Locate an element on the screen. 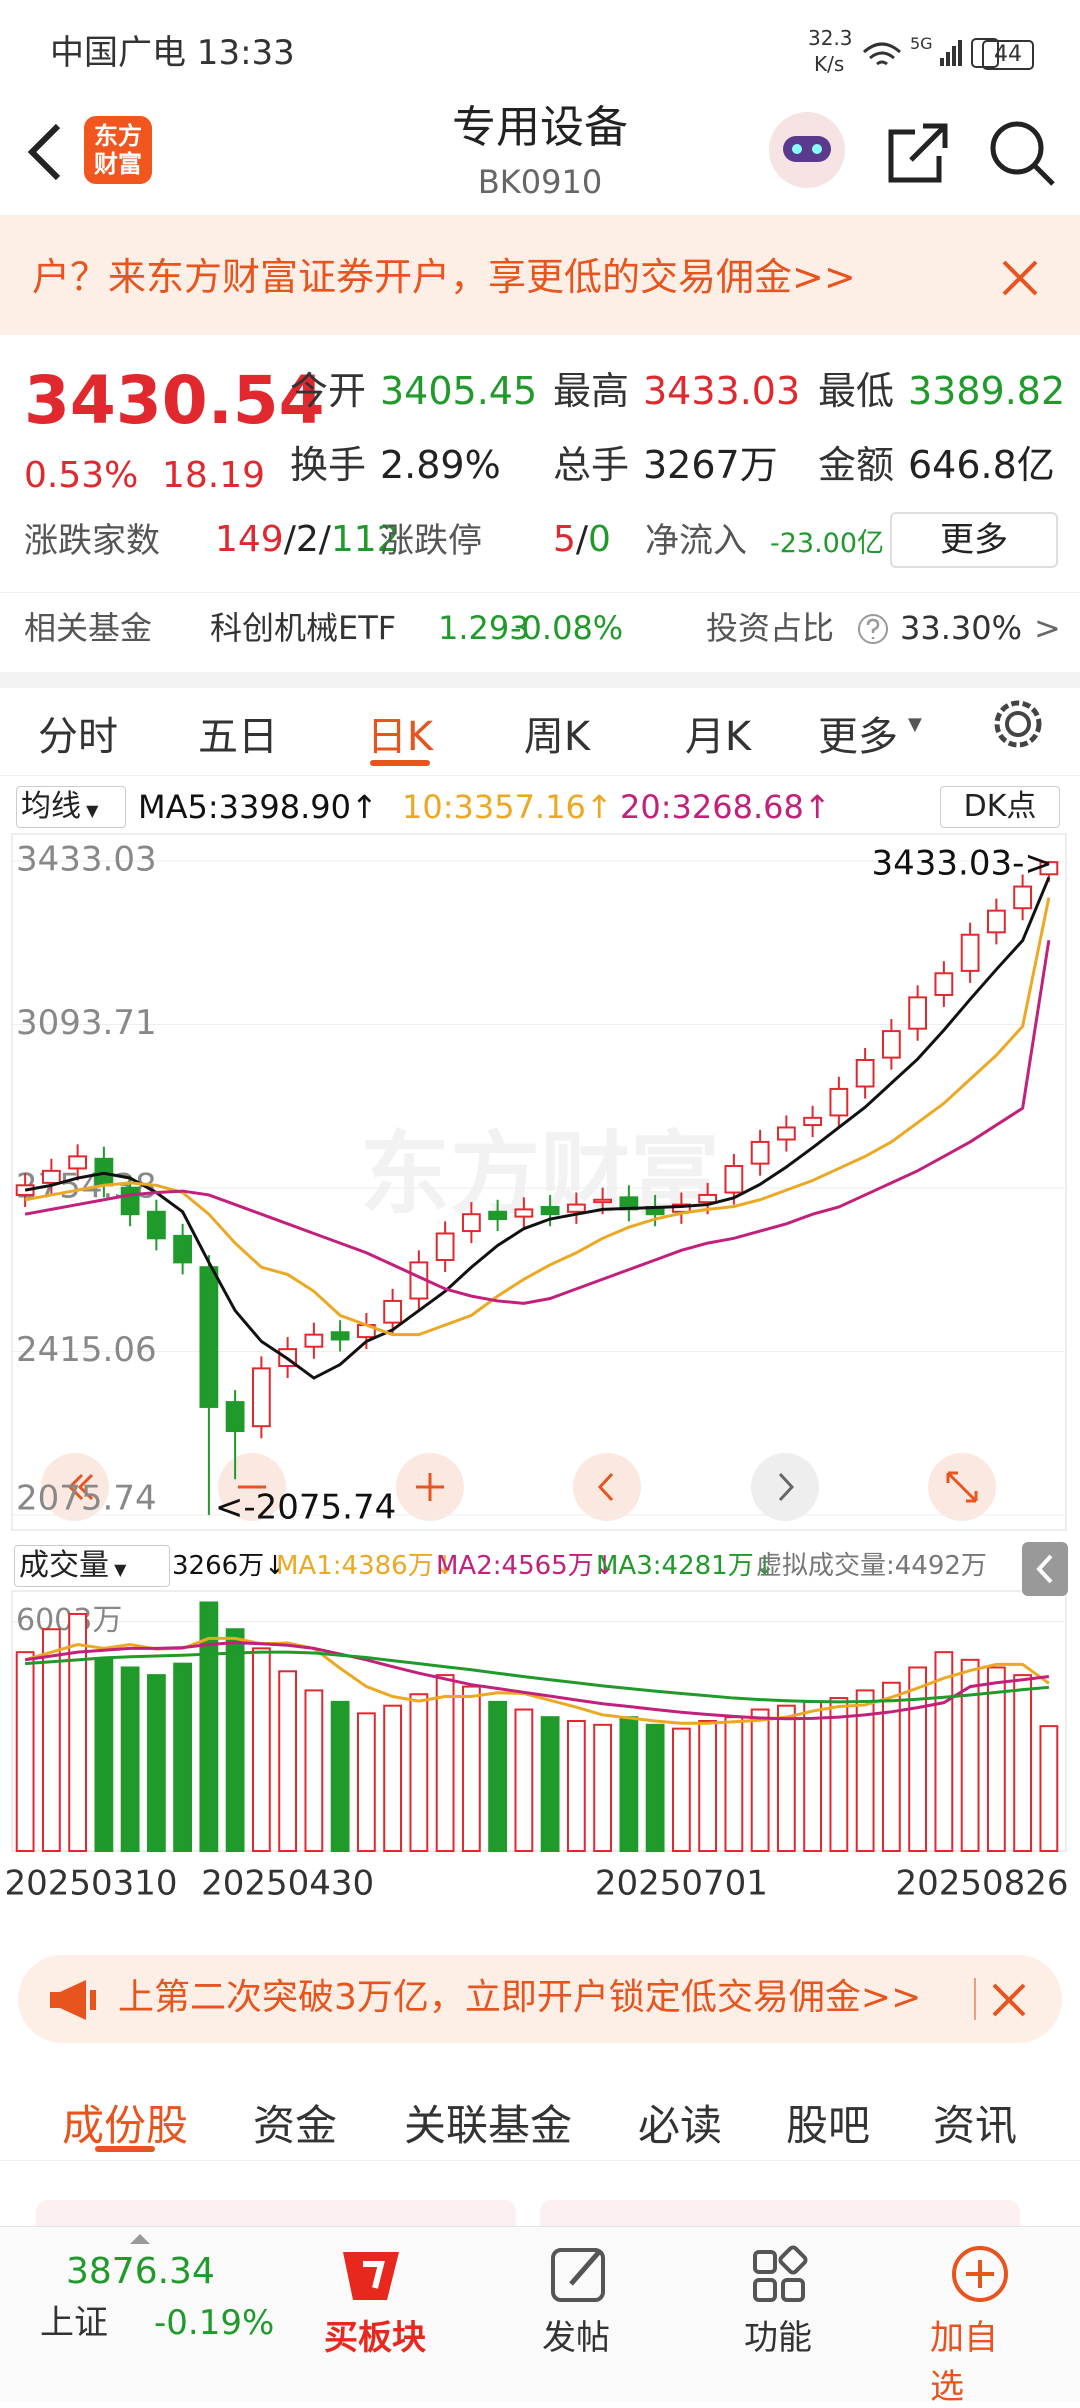 The image size is (1080, 2408). status-carrier: 中国广电 13:33 is located at coordinates (172, 53).